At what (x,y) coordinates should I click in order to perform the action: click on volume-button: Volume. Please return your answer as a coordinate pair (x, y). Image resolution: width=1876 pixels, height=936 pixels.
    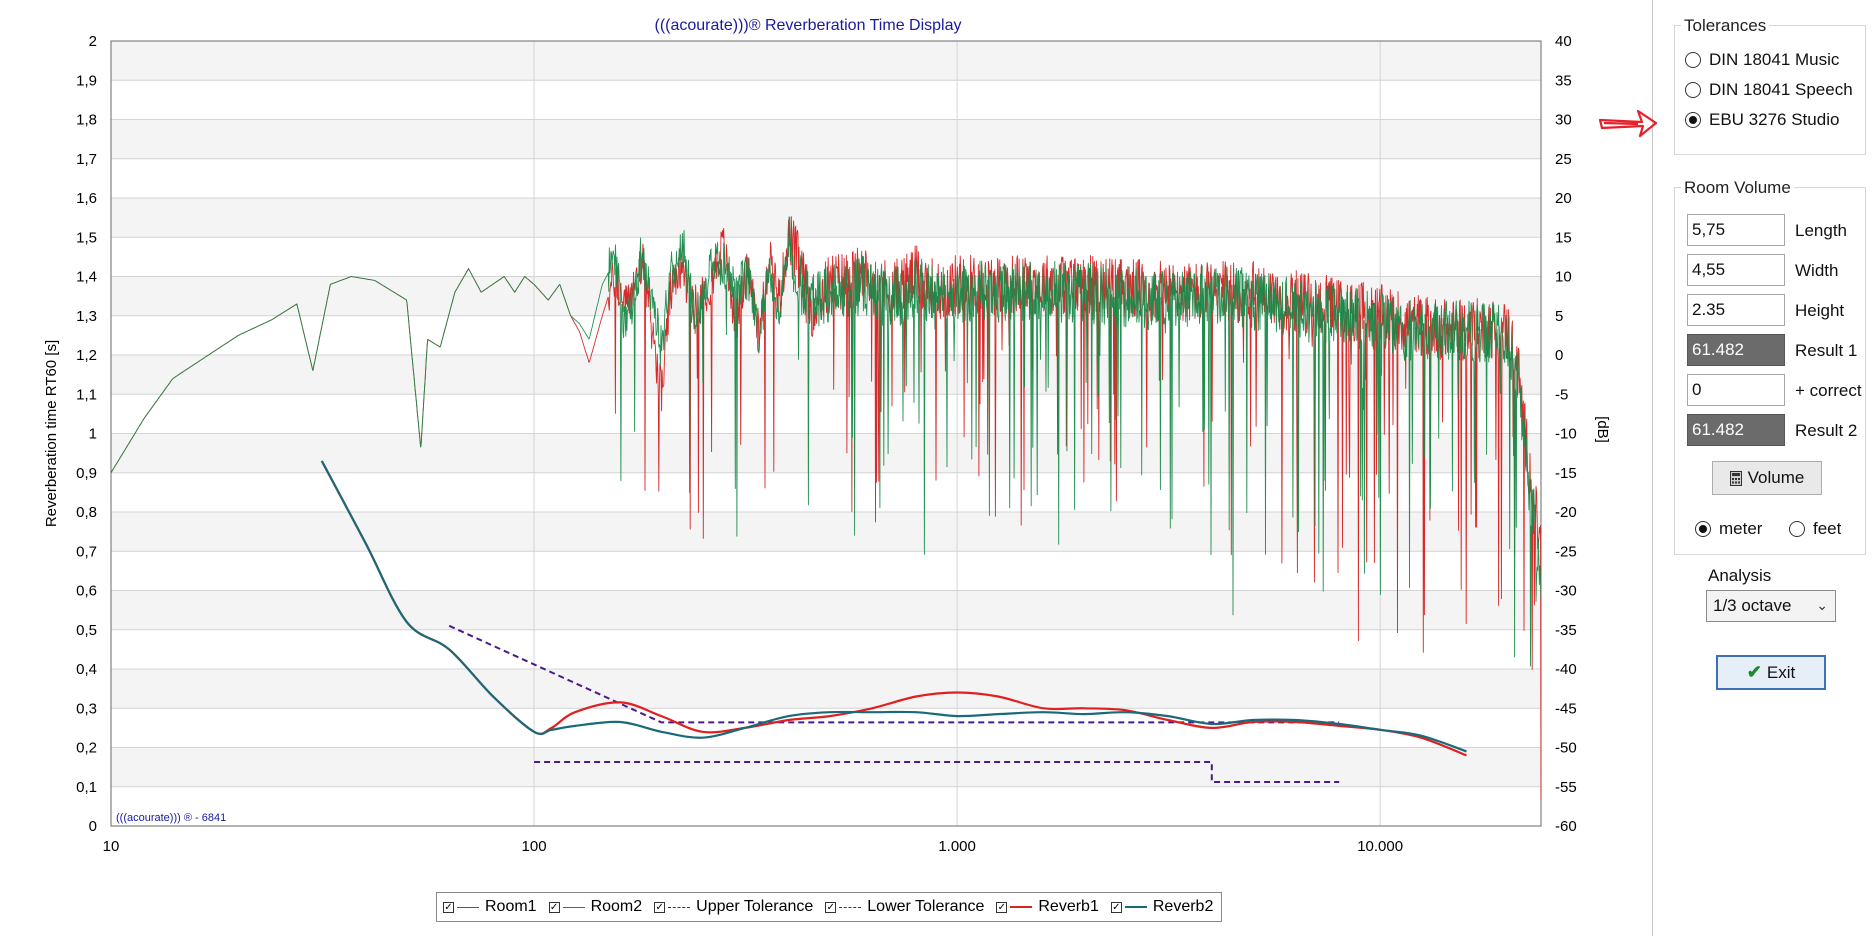
    Looking at the image, I should click on (1767, 478).